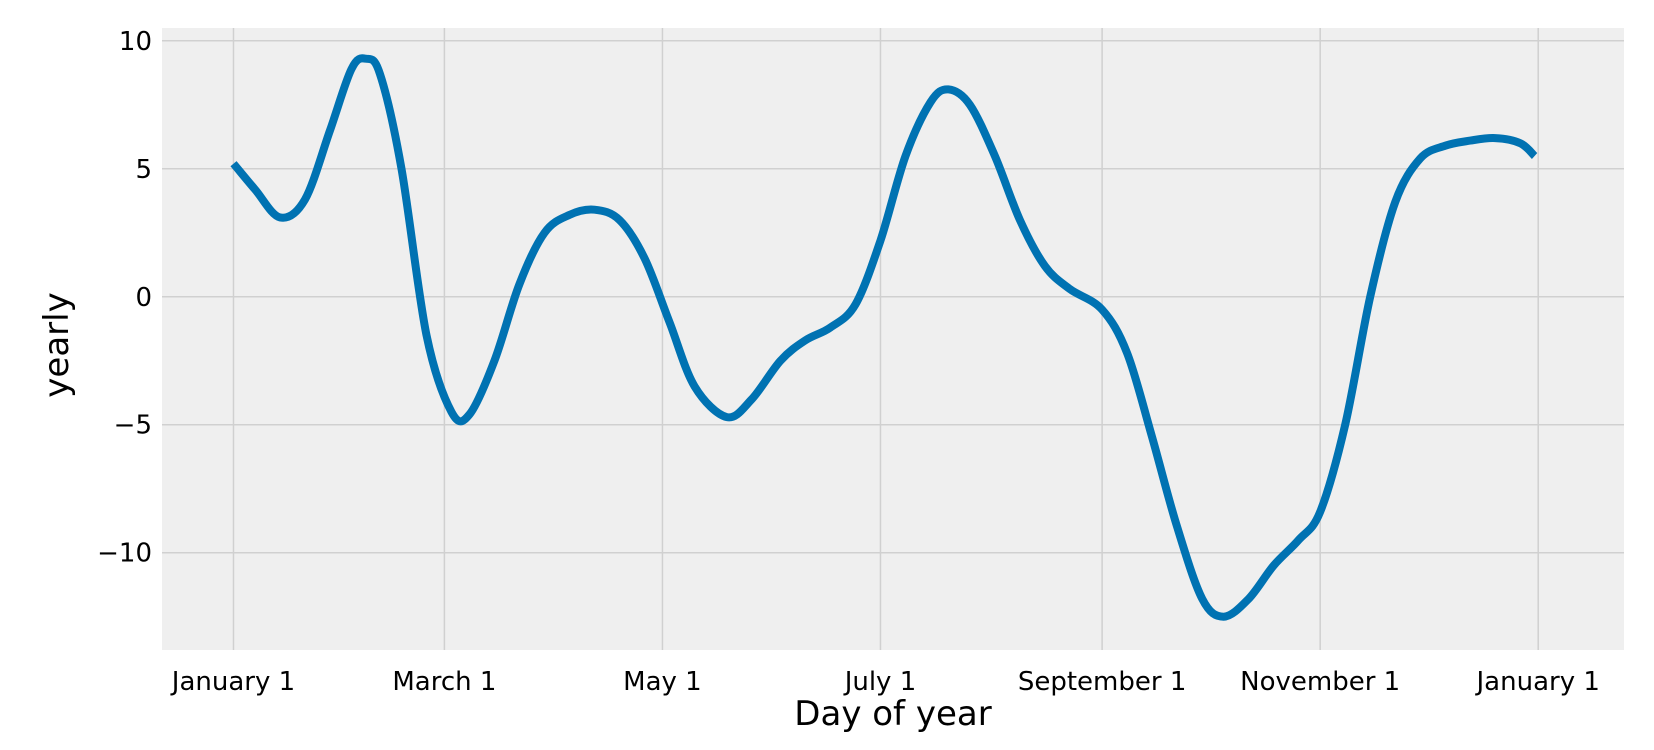 The height and width of the screenshot is (750, 1654). Describe the element at coordinates (662, 682) in the screenshot. I see `x-tick-label: May 1` at that location.